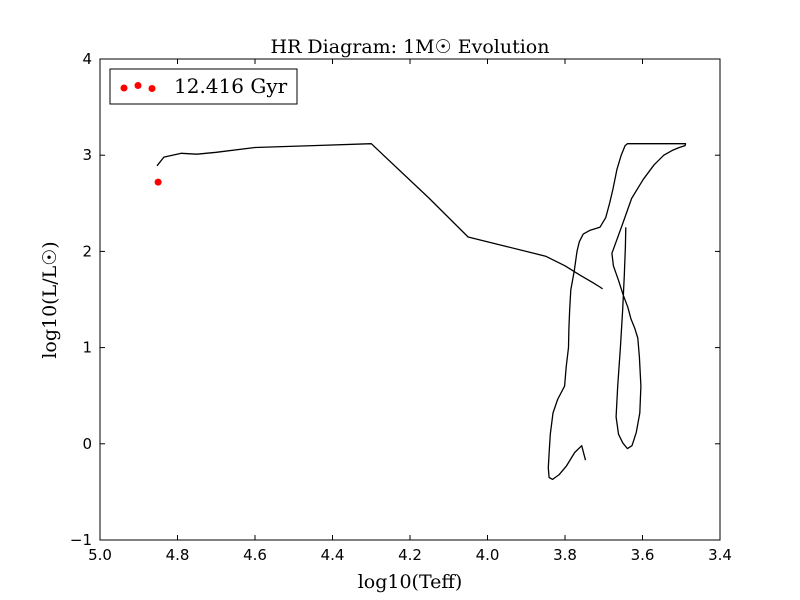  What do you see at coordinates (87, 251) in the screenshot?
I see `y-tick-label: 2` at bounding box center [87, 251].